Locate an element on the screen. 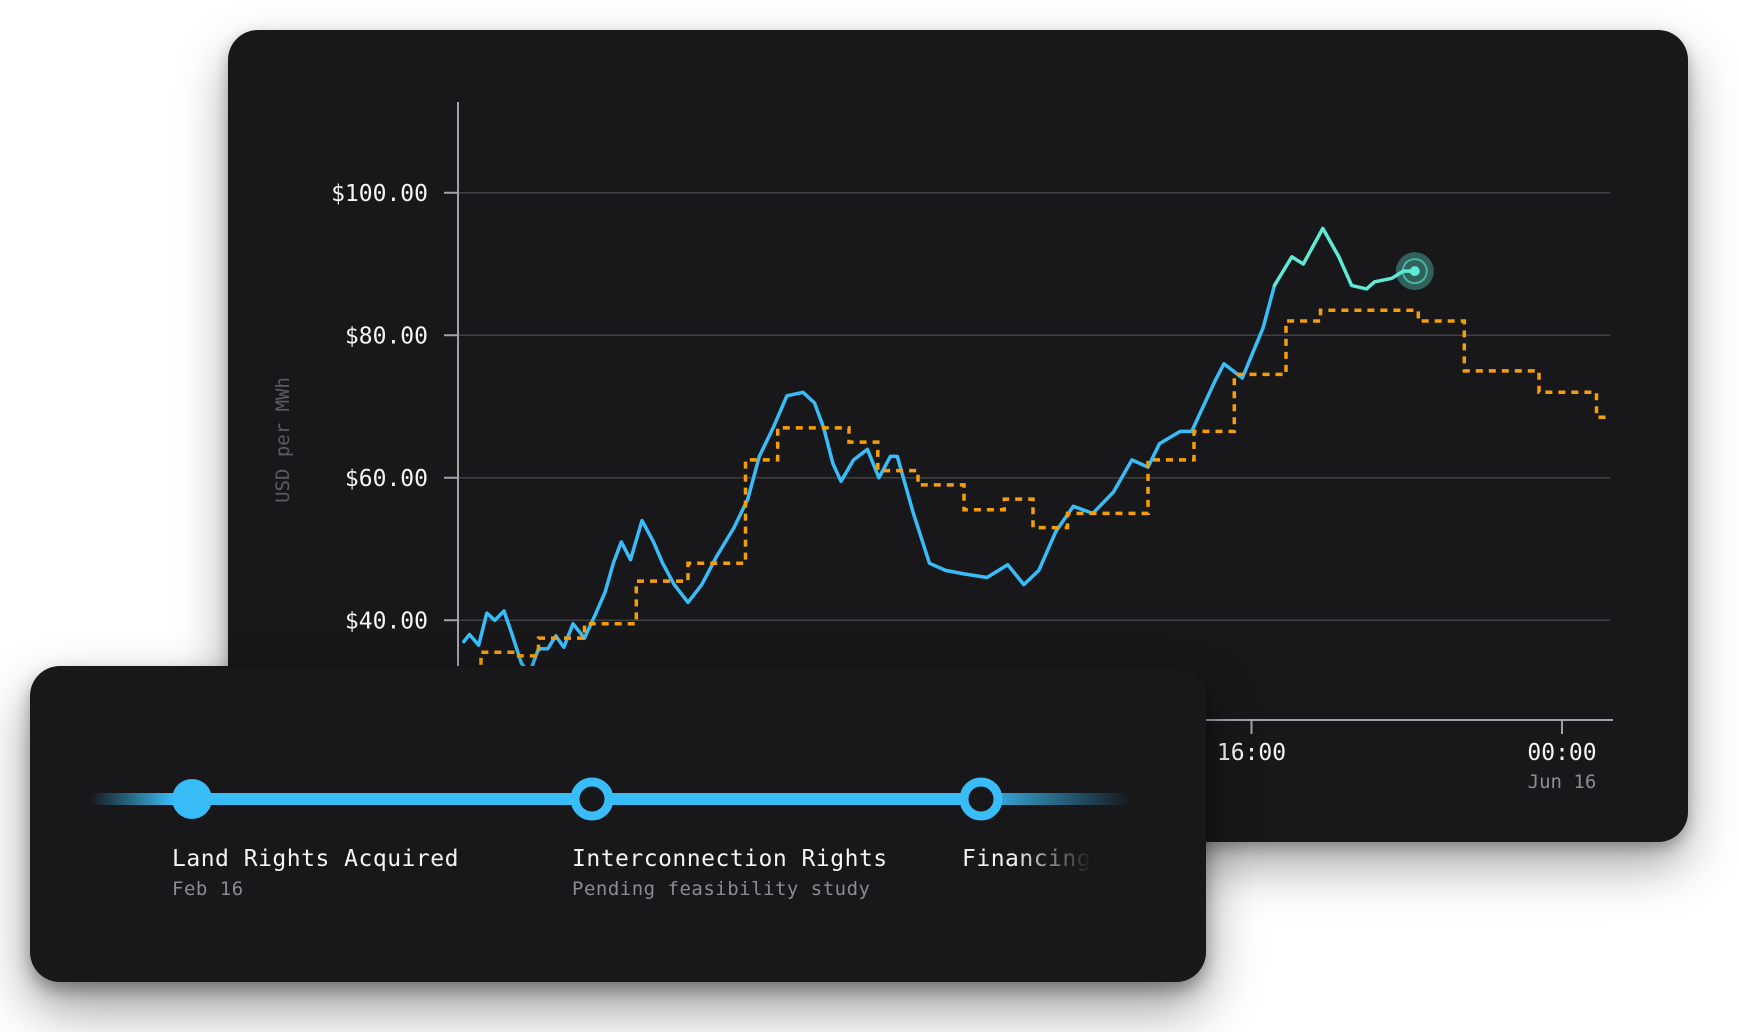 Image resolution: width=1738 pixels, height=1032 pixels. timeline-track is located at coordinates (610, 799).